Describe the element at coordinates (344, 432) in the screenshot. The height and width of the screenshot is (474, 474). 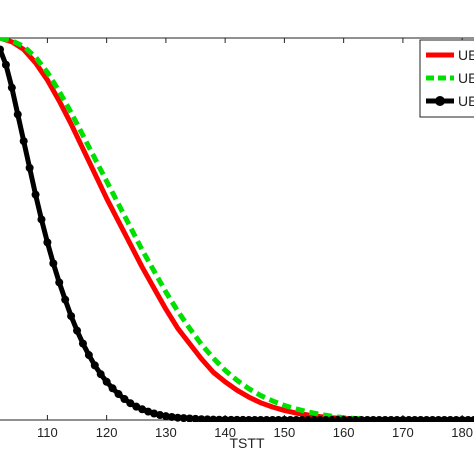
I see `x-tick-label: 160` at that location.